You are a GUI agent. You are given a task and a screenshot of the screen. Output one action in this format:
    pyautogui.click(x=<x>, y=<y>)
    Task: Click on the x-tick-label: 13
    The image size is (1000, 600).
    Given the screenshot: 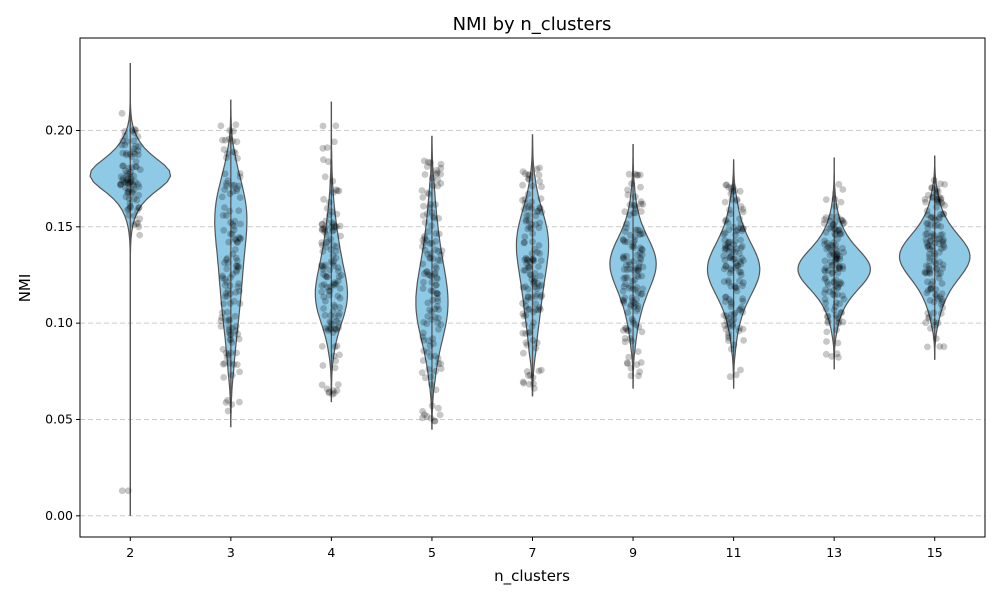 What is the action you would take?
    pyautogui.click(x=834, y=552)
    